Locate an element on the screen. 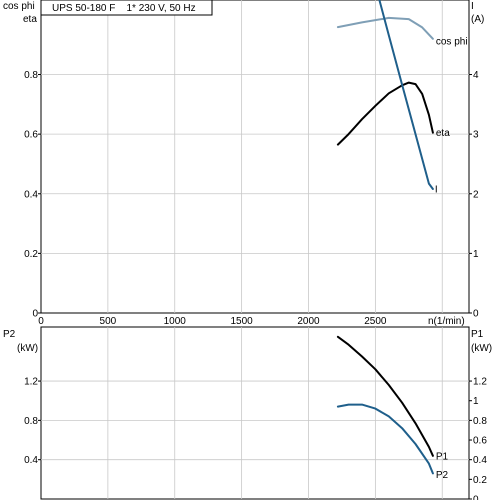 This screenshot has width=500, height=500. top-y-left-tick-label: 0.8 is located at coordinates (31, 75).